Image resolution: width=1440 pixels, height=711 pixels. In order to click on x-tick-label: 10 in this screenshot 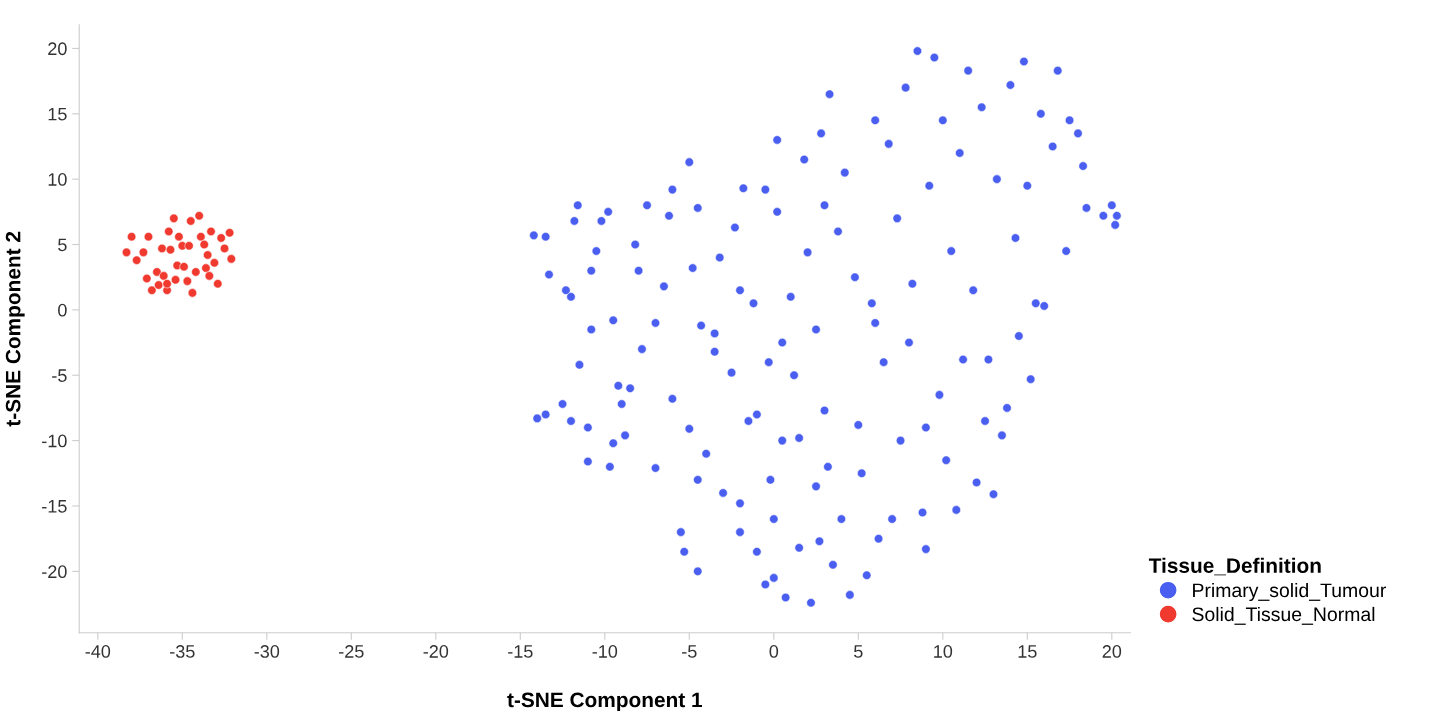, I will do `click(943, 651)`.